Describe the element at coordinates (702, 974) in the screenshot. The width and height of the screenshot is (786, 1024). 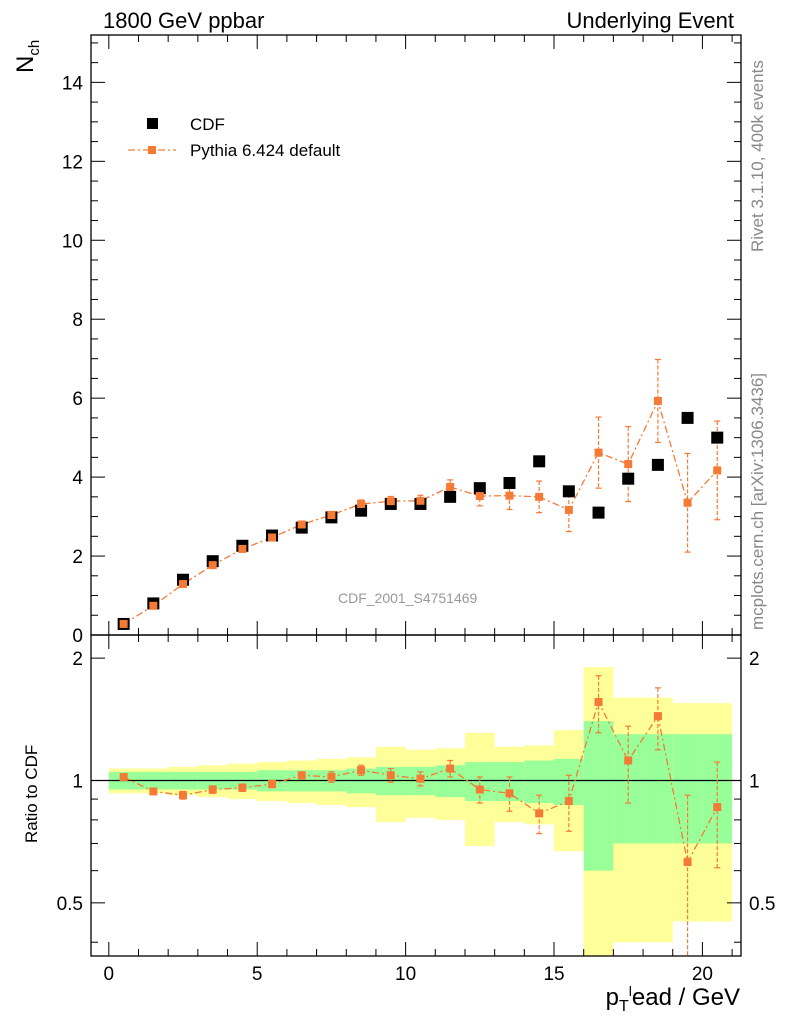
I see `x-tick-label: 20` at that location.